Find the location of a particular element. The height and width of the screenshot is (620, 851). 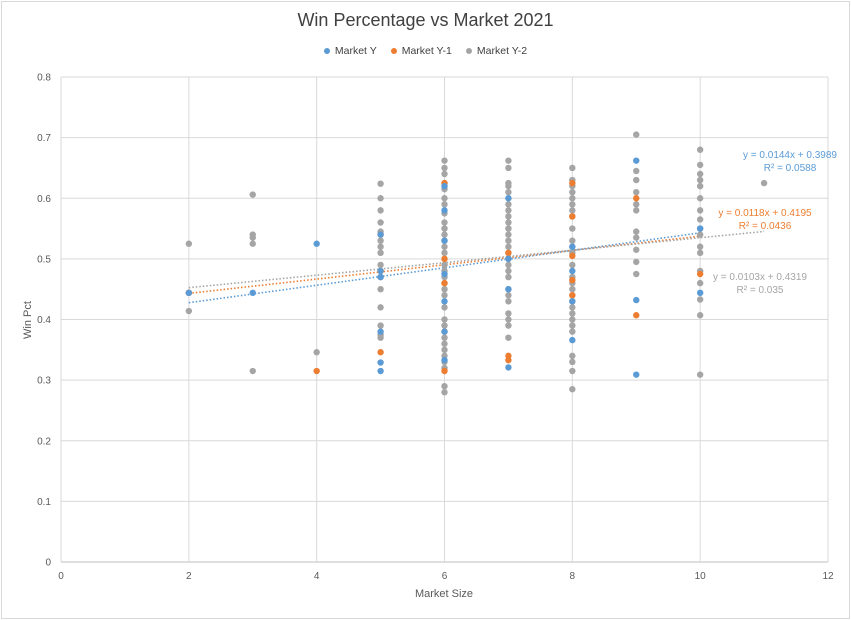

legend-label-market-y-2: Market Y-2 is located at coordinates (502, 51).